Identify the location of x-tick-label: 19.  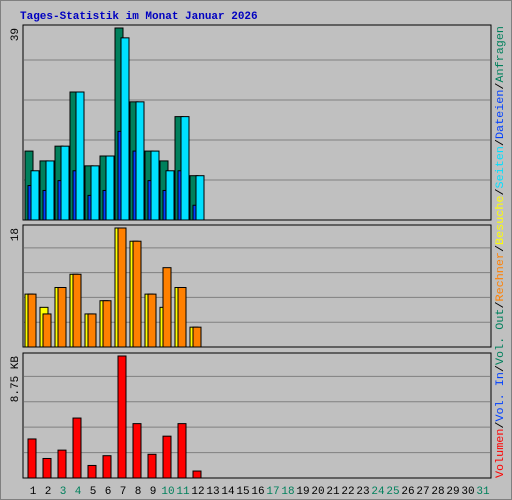
(302, 492).